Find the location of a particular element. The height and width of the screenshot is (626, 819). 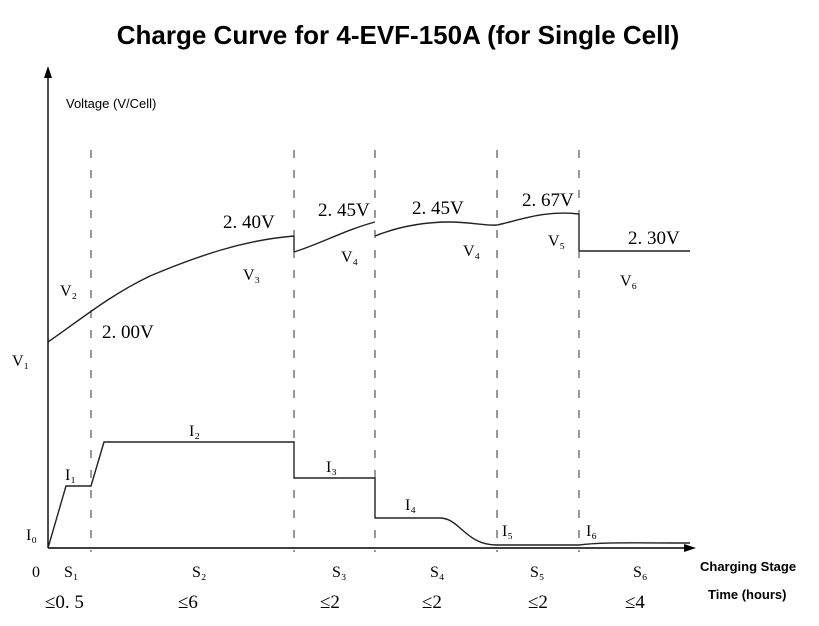

current-label-i5: I₅ is located at coordinates (507, 531).